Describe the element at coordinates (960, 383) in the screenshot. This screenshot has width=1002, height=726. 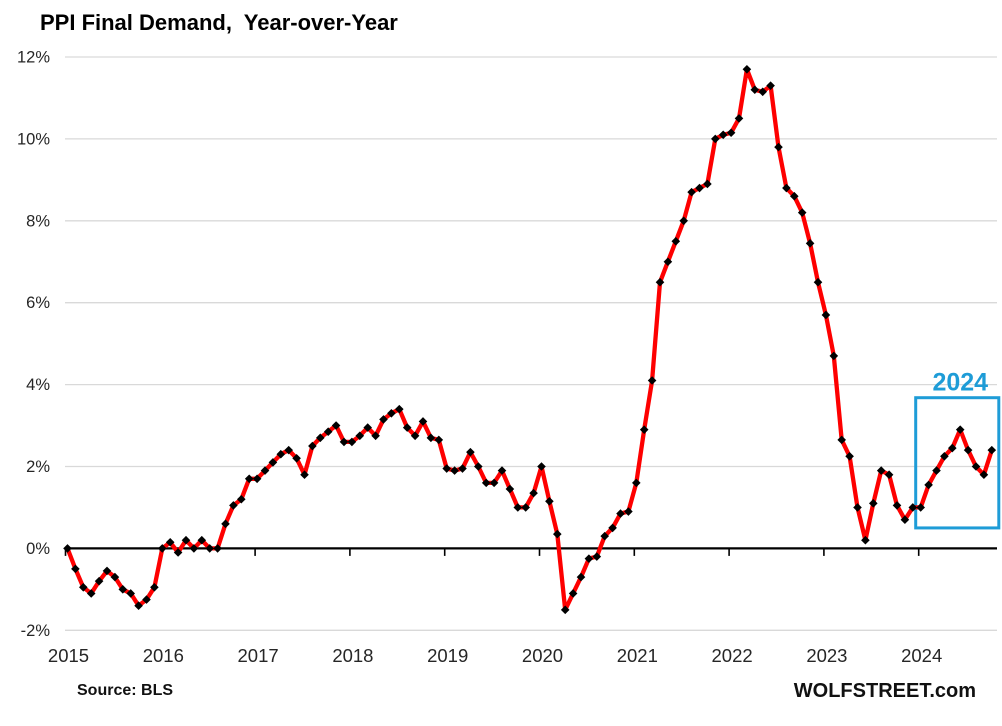
I see `annotation-label-2024: 2024` at that location.